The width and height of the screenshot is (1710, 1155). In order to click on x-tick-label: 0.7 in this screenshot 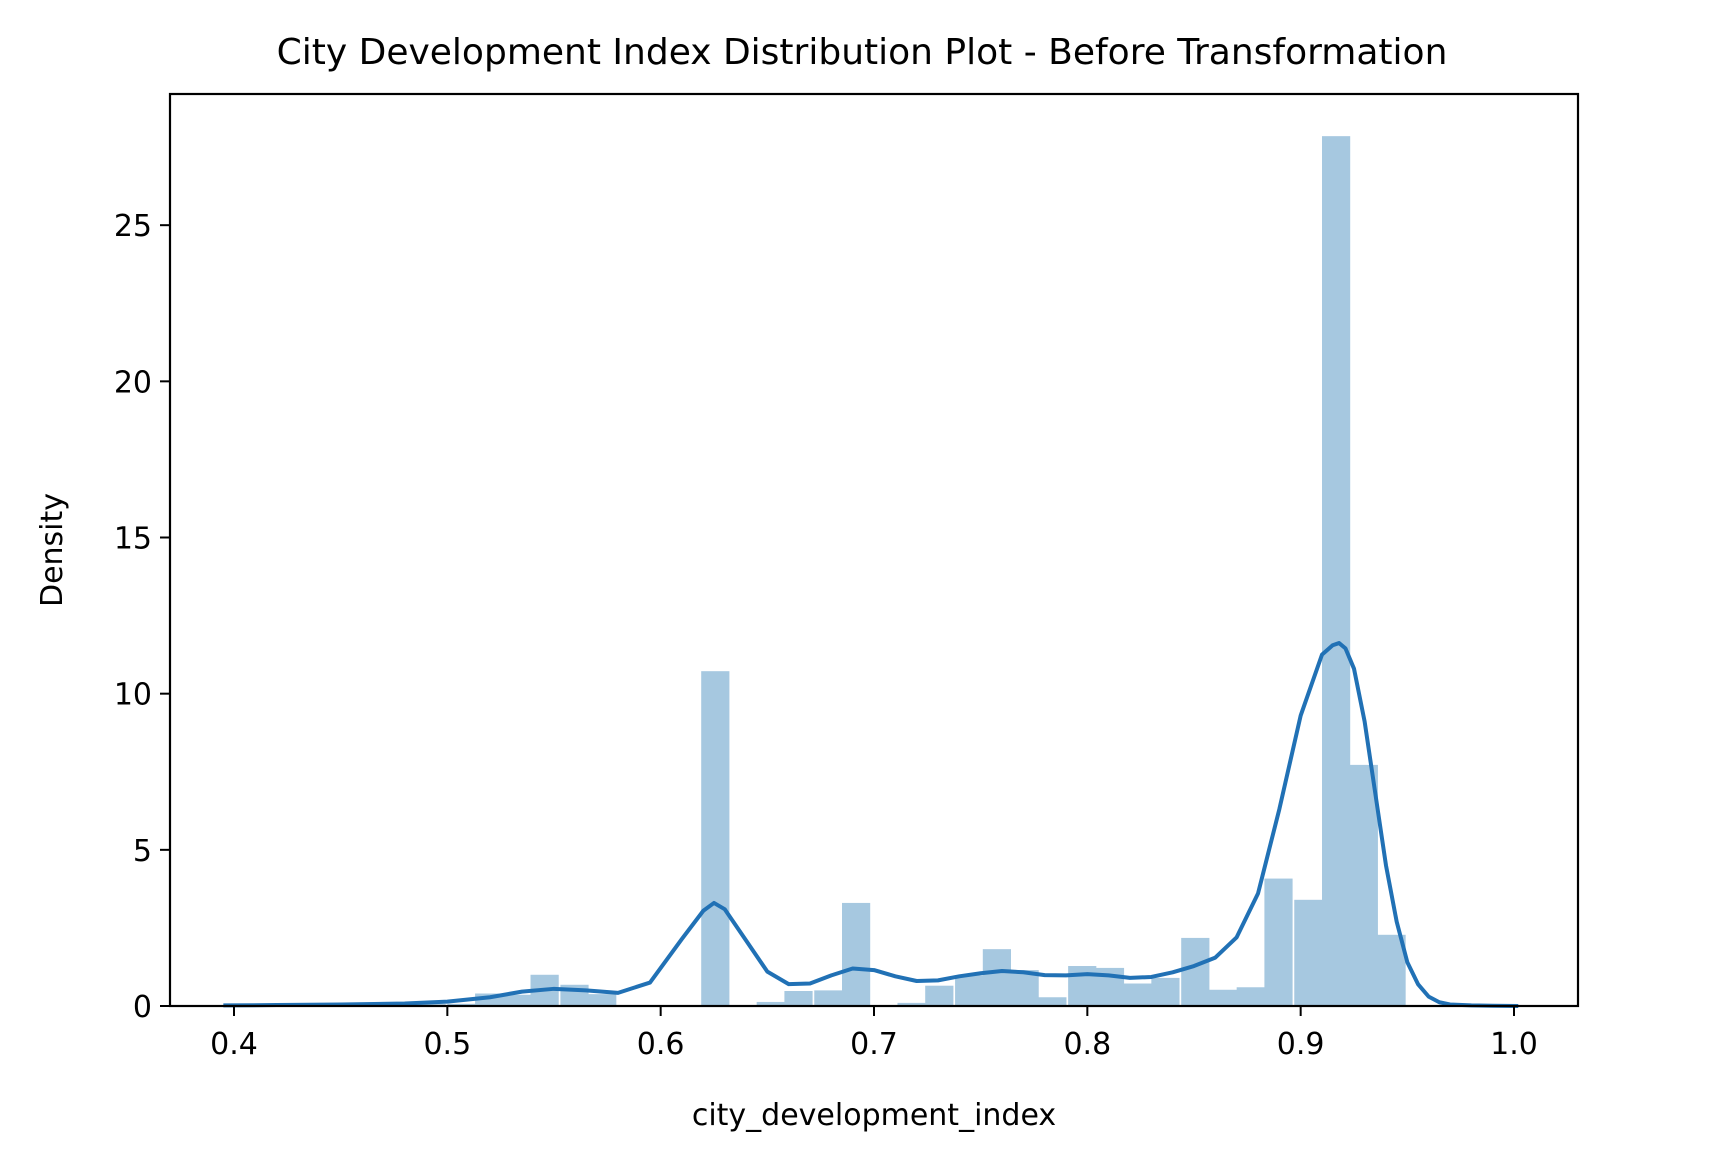, I will do `click(874, 1044)`.